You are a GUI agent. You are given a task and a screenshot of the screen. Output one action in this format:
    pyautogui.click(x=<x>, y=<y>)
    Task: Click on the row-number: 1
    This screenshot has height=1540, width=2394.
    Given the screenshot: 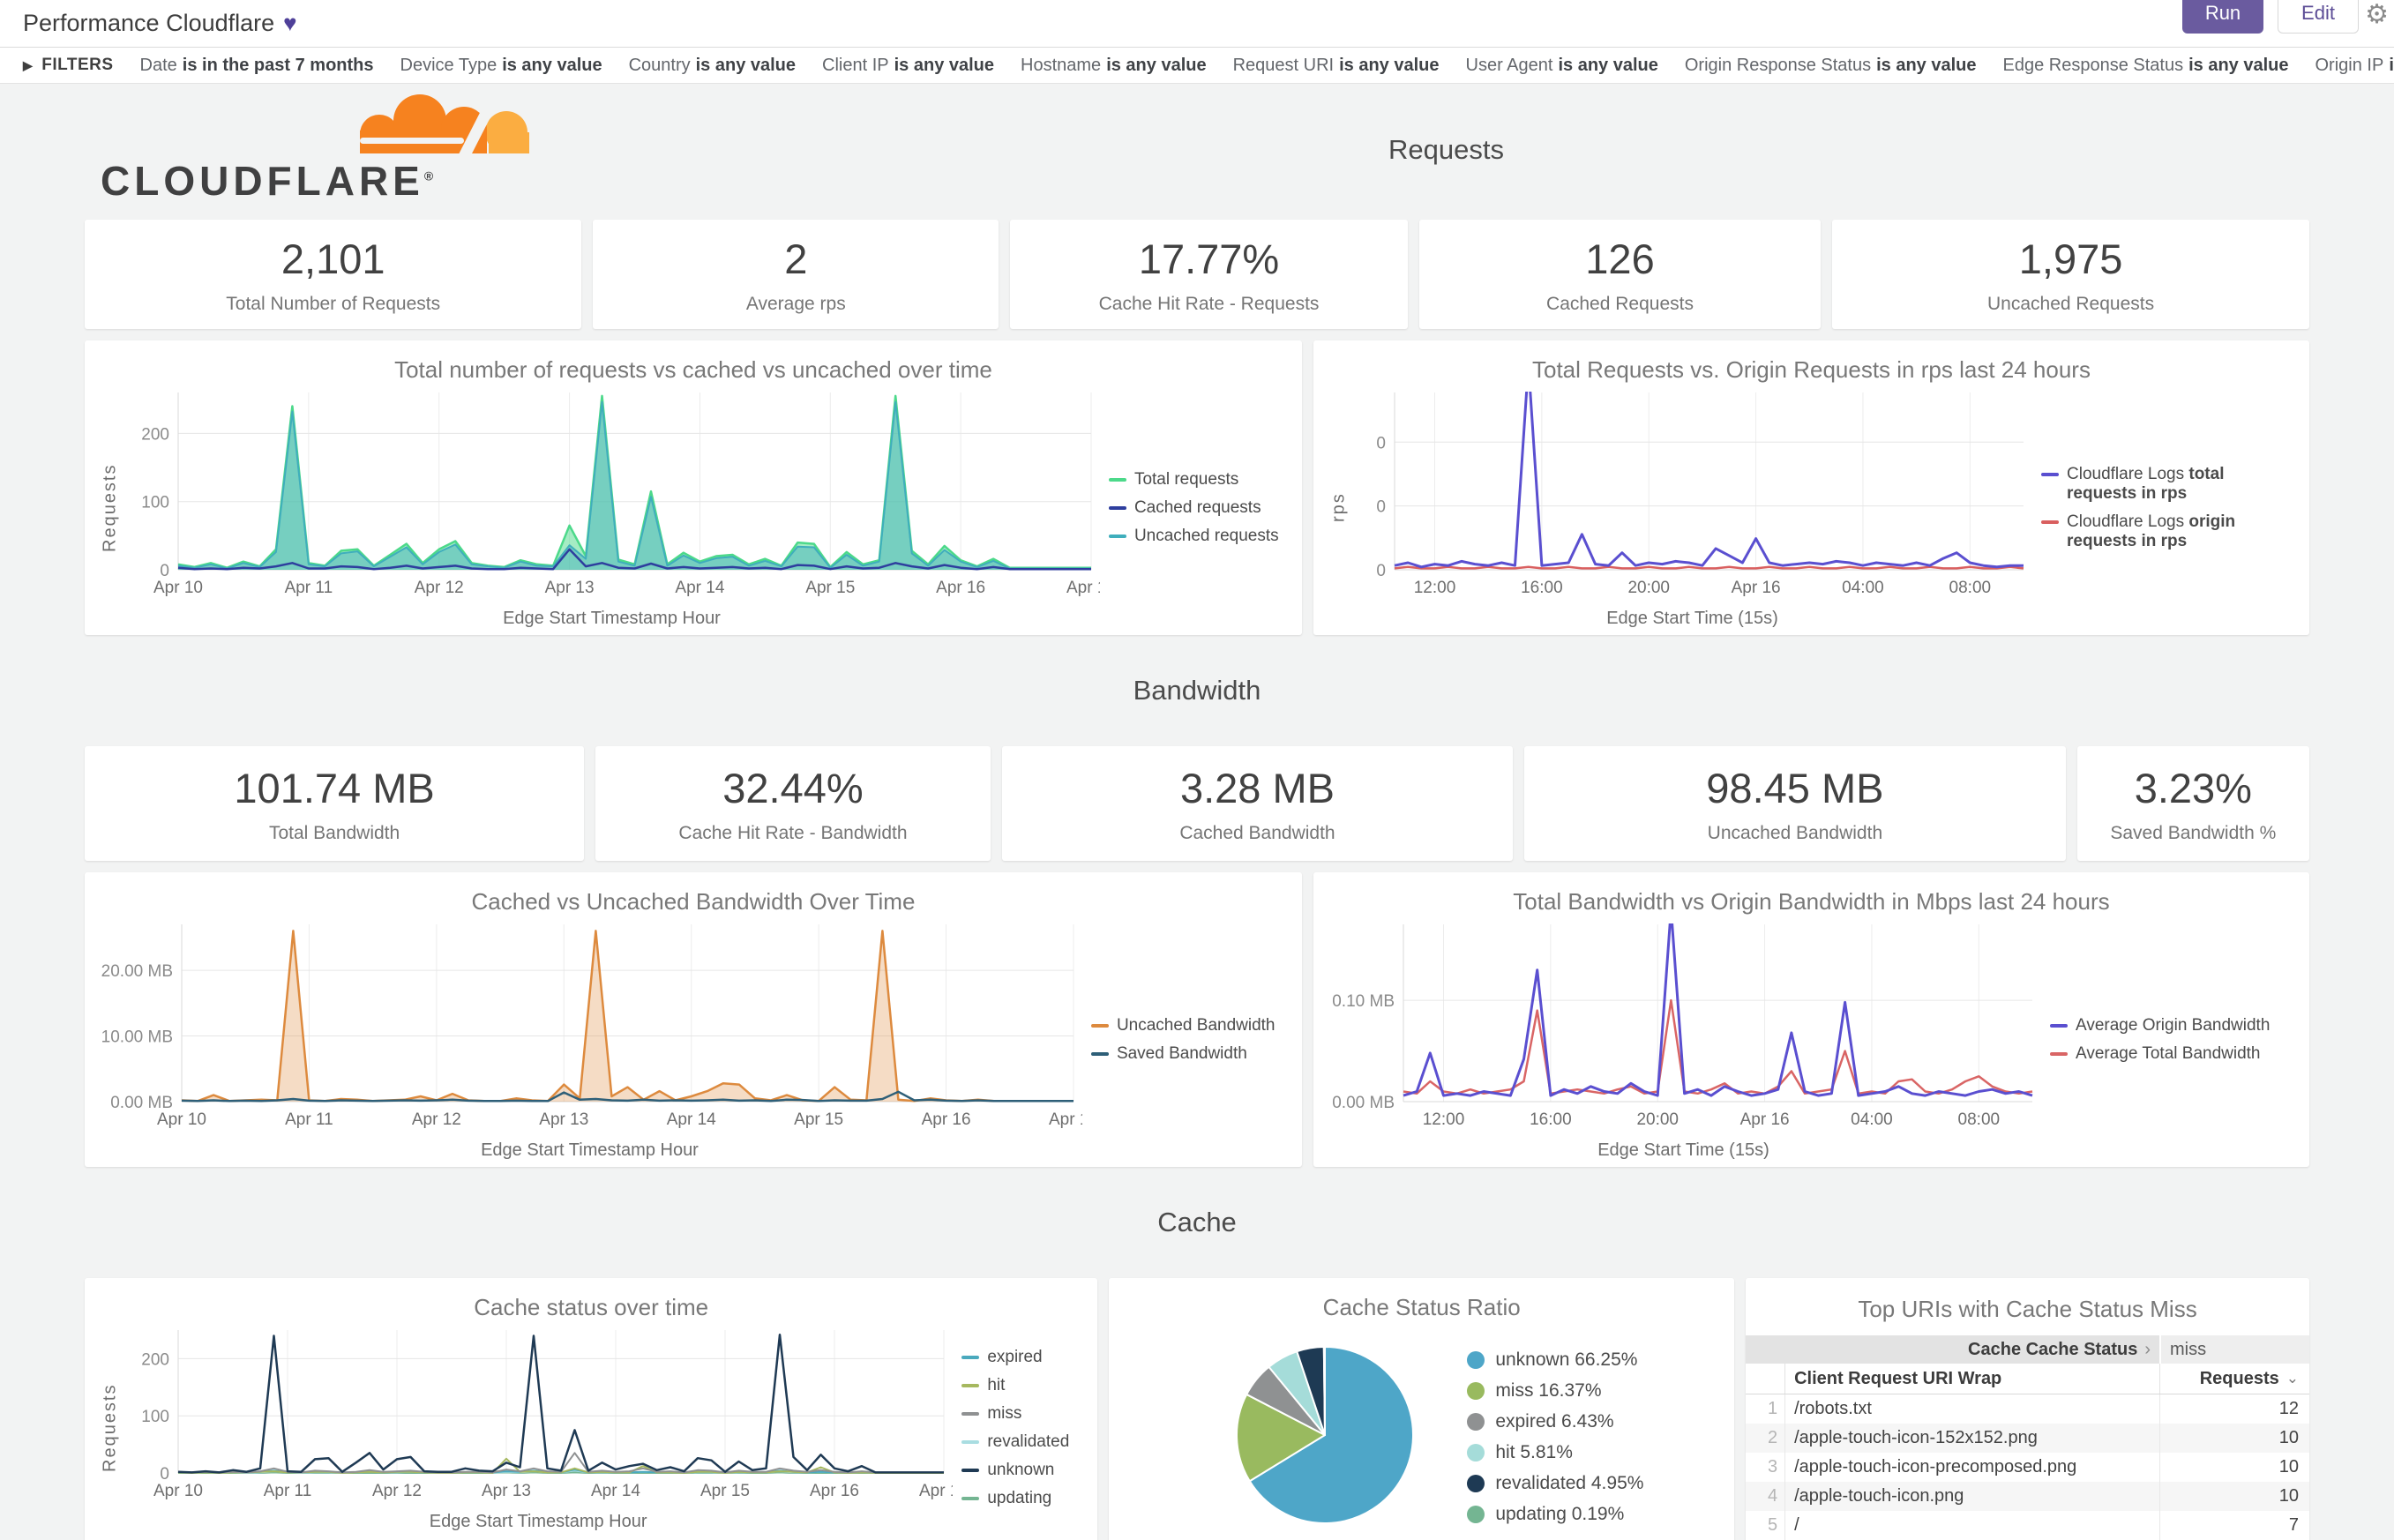 What is the action you would take?
    pyautogui.click(x=1772, y=1408)
    